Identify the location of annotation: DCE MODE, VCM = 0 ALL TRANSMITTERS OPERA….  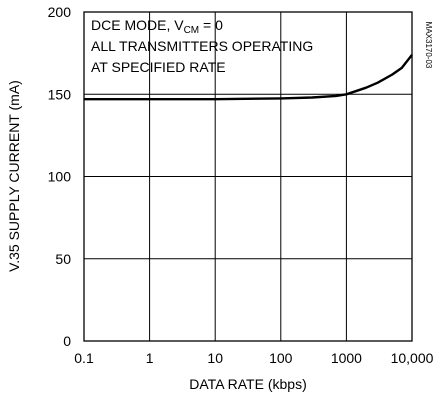
(202, 46).